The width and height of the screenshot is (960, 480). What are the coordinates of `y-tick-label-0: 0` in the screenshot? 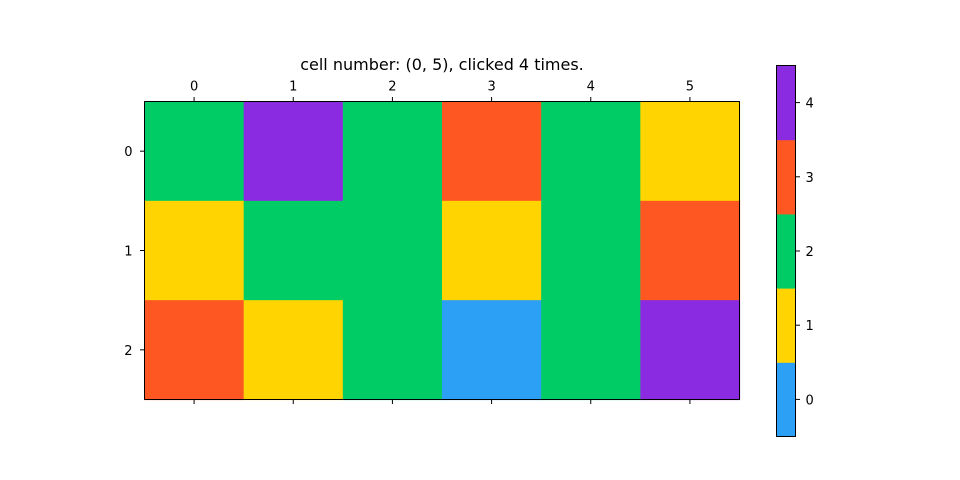 It's located at (128, 152).